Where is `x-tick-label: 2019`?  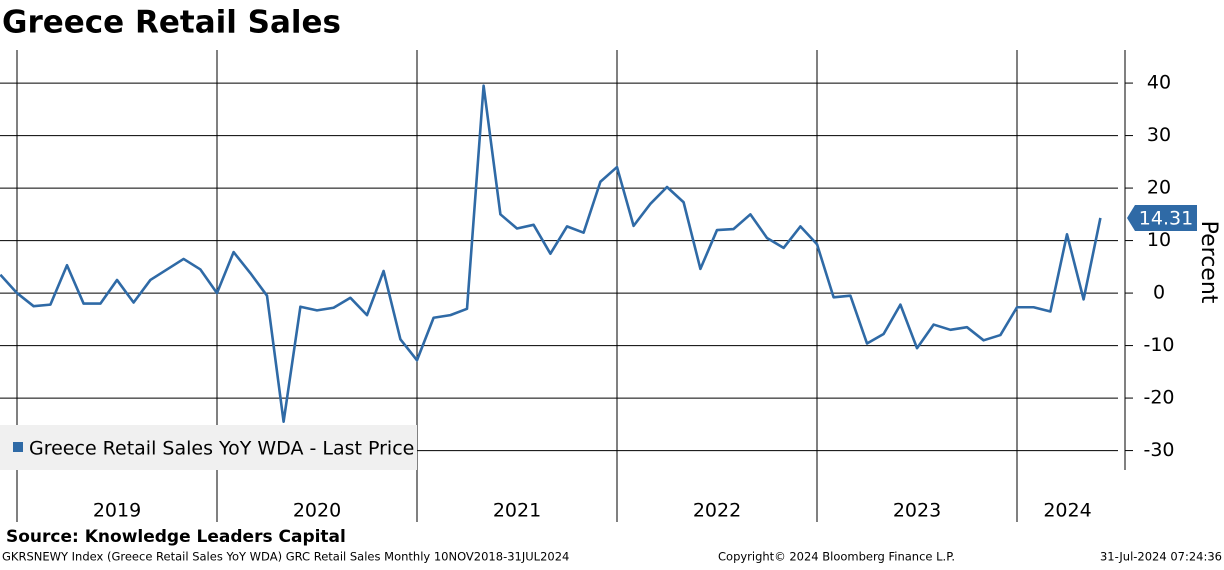
x-tick-label: 2019 is located at coordinates (117, 511).